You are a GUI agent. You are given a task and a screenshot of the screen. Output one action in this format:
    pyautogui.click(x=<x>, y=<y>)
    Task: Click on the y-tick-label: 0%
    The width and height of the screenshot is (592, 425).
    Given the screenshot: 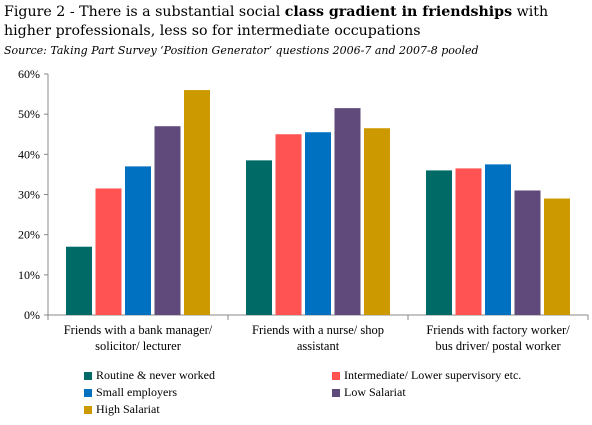 What is the action you would take?
    pyautogui.click(x=32, y=315)
    